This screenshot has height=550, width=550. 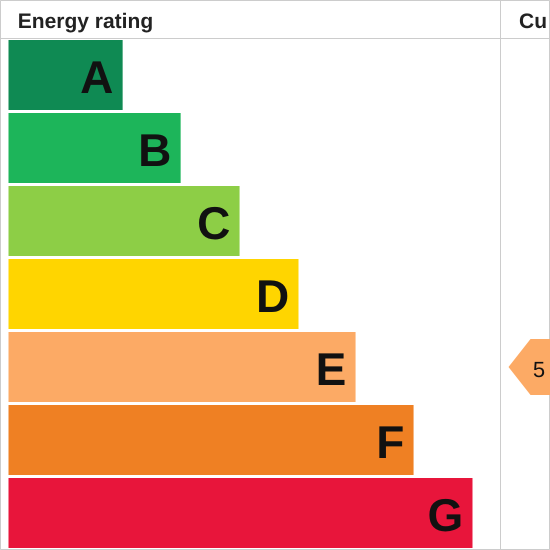 What do you see at coordinates (155, 150) in the screenshot?
I see `y-tick-label: B` at bounding box center [155, 150].